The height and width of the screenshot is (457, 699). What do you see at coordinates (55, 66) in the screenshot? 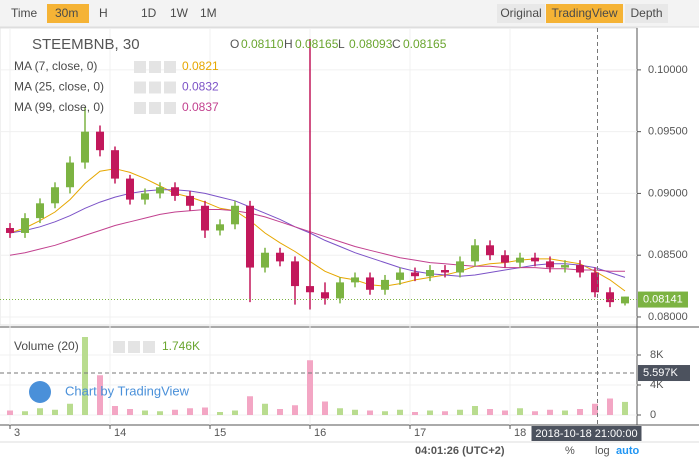
I see `ma-legend-name: MA (7, close, 0)` at bounding box center [55, 66].